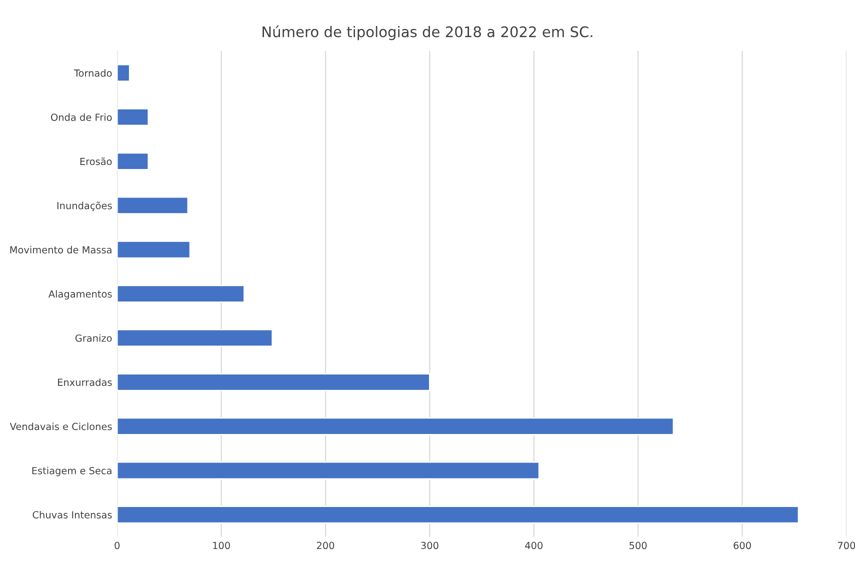 The image size is (855, 565). Describe the element at coordinates (742, 546) in the screenshot. I see `x-tick-label: 600` at that location.